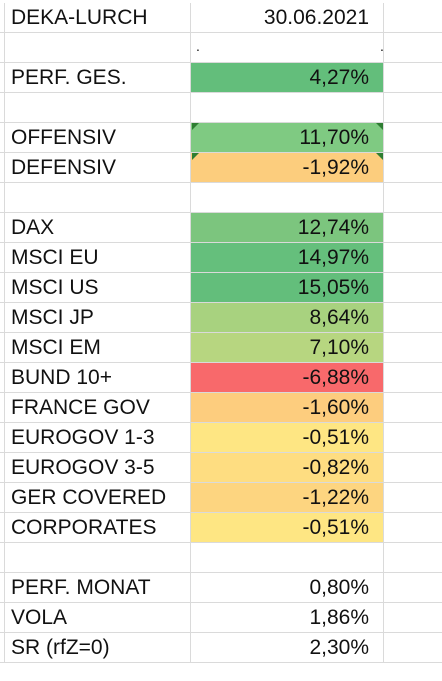  I want to click on cell-label: DEKA-LURCH, so click(98, 18).